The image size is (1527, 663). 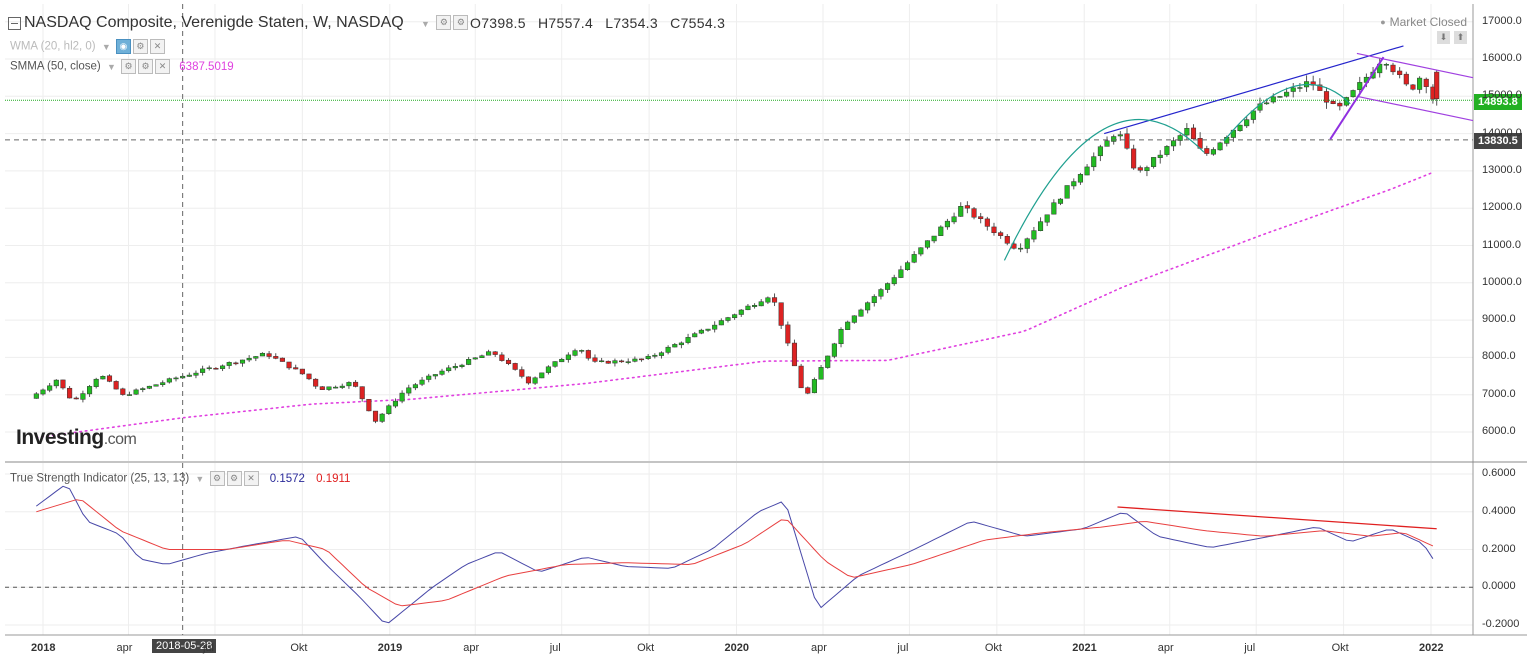 I want to click on eye-icon: ◉, so click(x=123, y=46).